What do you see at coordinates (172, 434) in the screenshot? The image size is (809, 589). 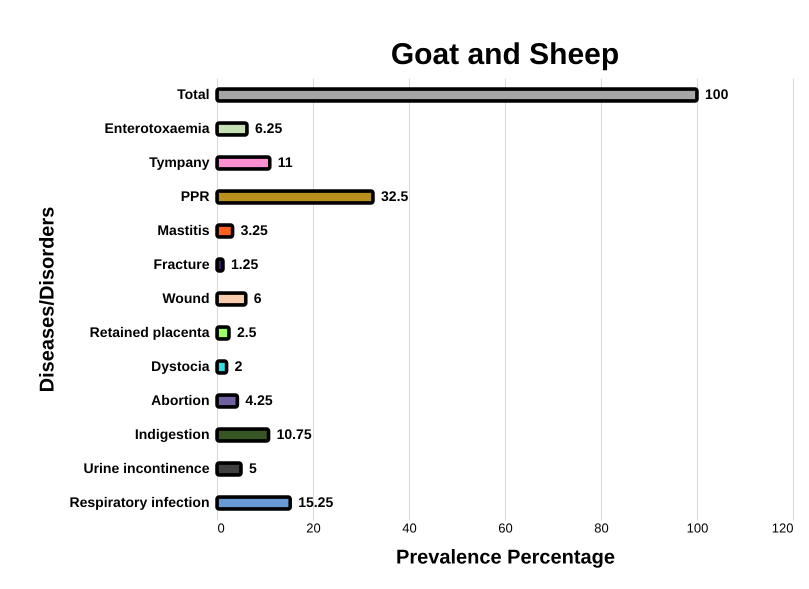 I see `y-tick-label: Indigestion` at bounding box center [172, 434].